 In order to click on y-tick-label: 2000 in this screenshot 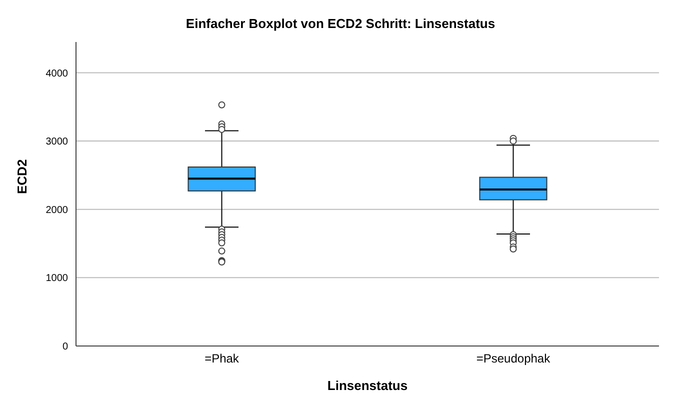, I will do `click(57, 210)`.